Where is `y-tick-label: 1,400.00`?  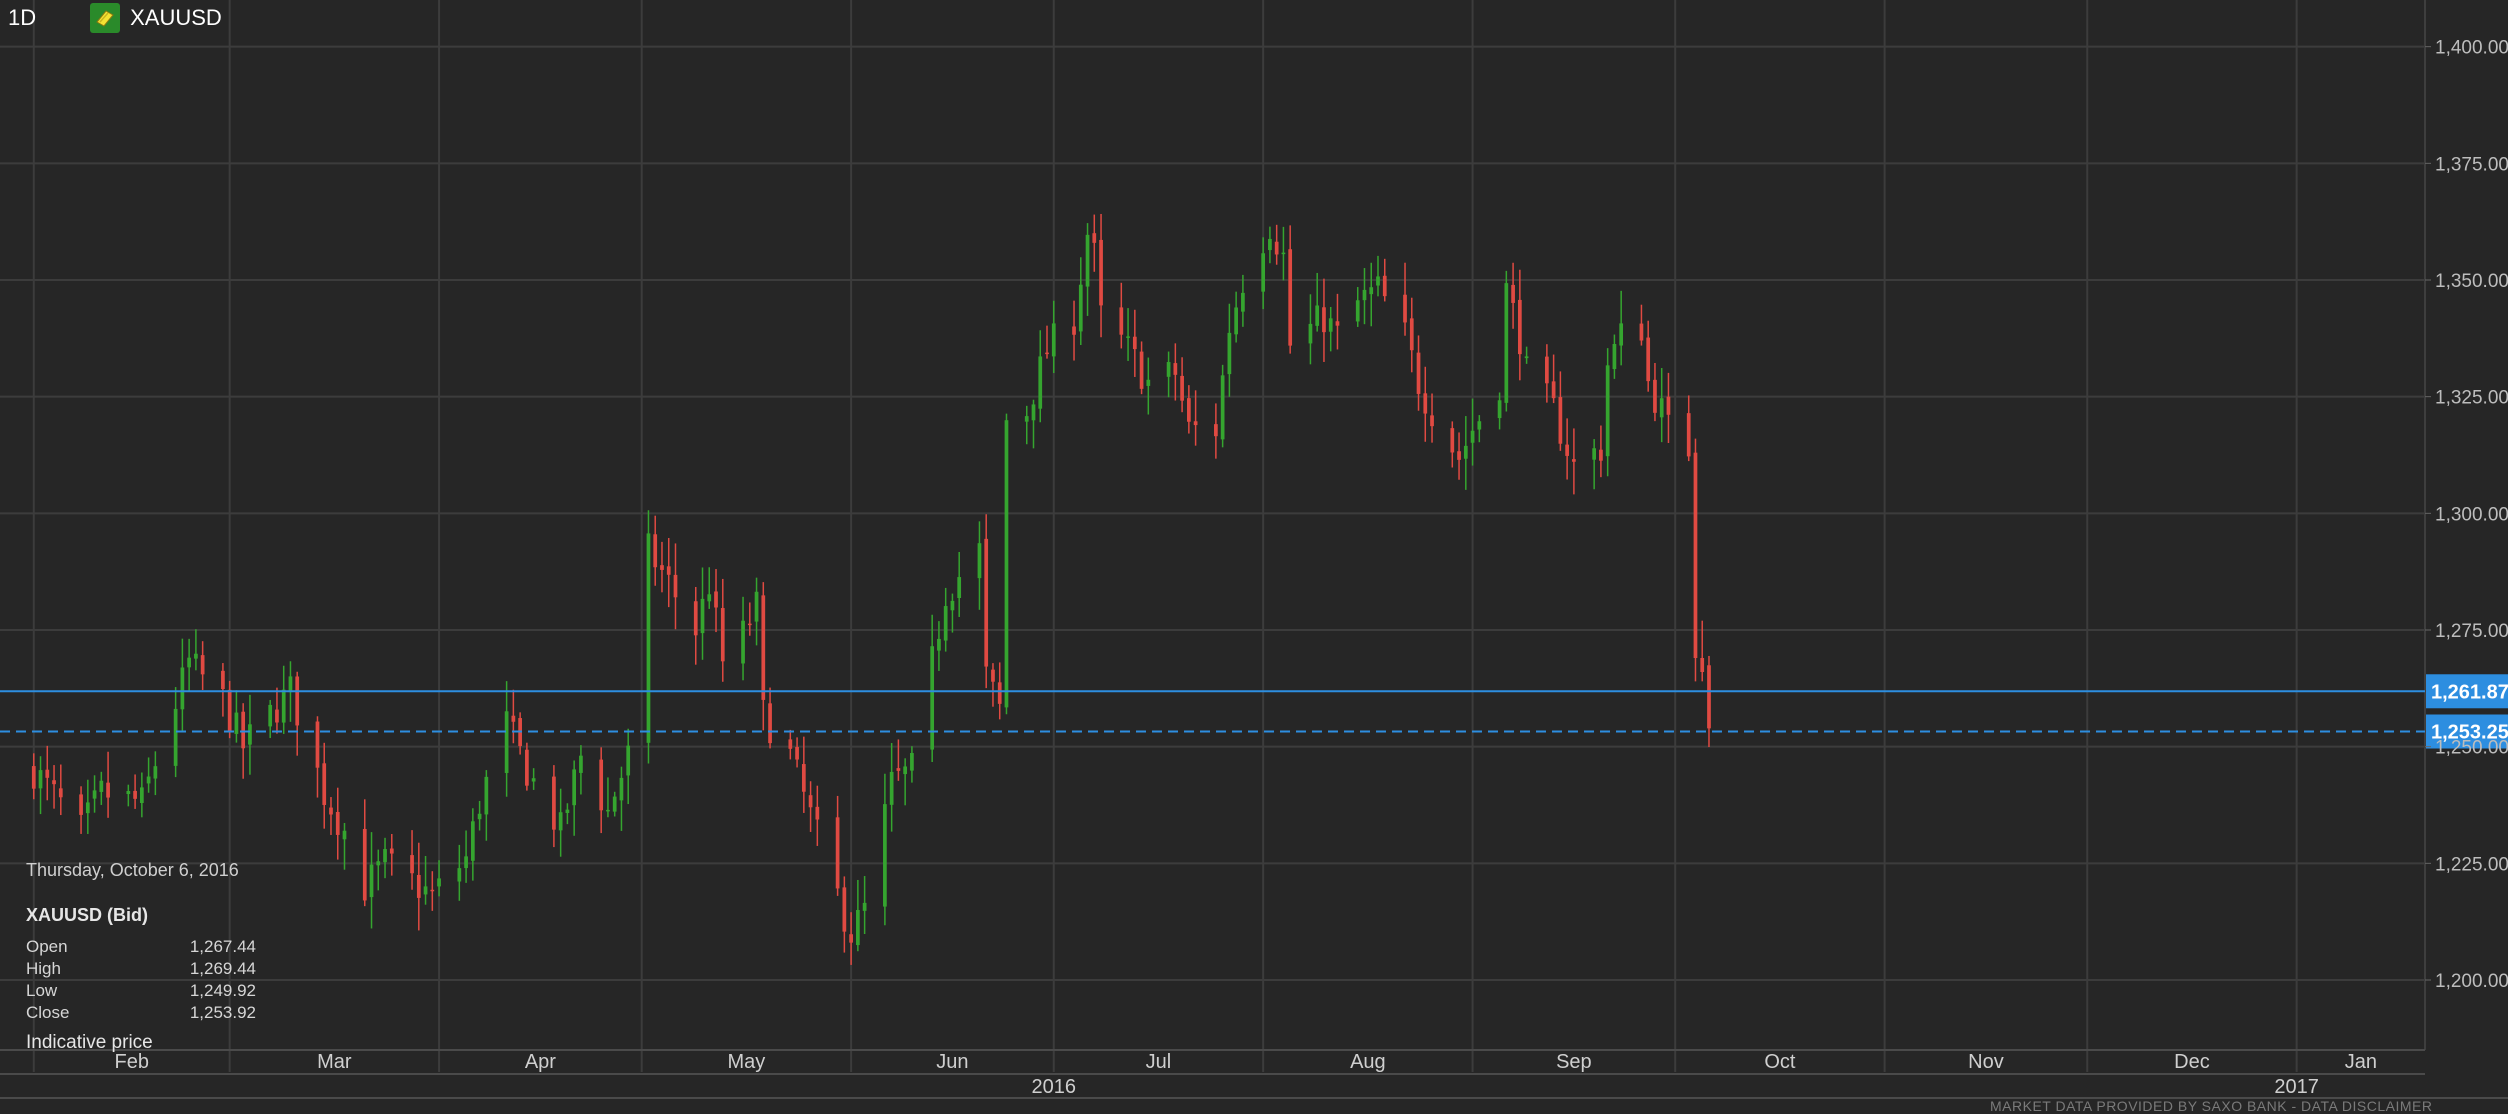 y-tick-label: 1,400.00 is located at coordinates (2471, 48).